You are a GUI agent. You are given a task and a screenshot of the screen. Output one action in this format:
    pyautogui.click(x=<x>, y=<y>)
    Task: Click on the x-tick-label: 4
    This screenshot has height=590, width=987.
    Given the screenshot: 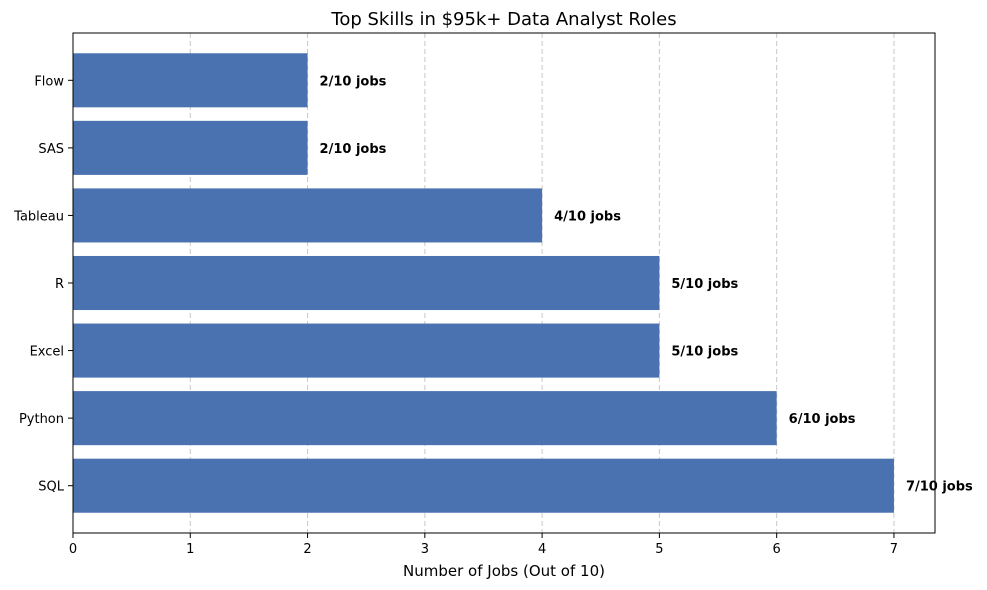 What is the action you would take?
    pyautogui.click(x=542, y=549)
    